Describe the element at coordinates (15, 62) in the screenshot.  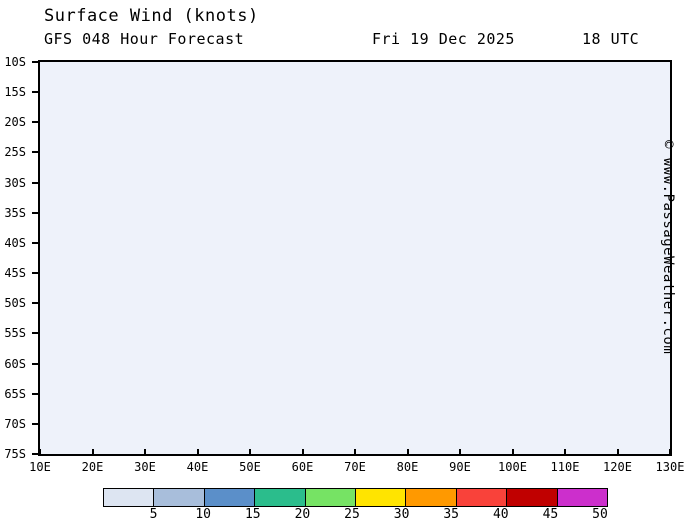
I see `y-axis-label: 10S` at that location.